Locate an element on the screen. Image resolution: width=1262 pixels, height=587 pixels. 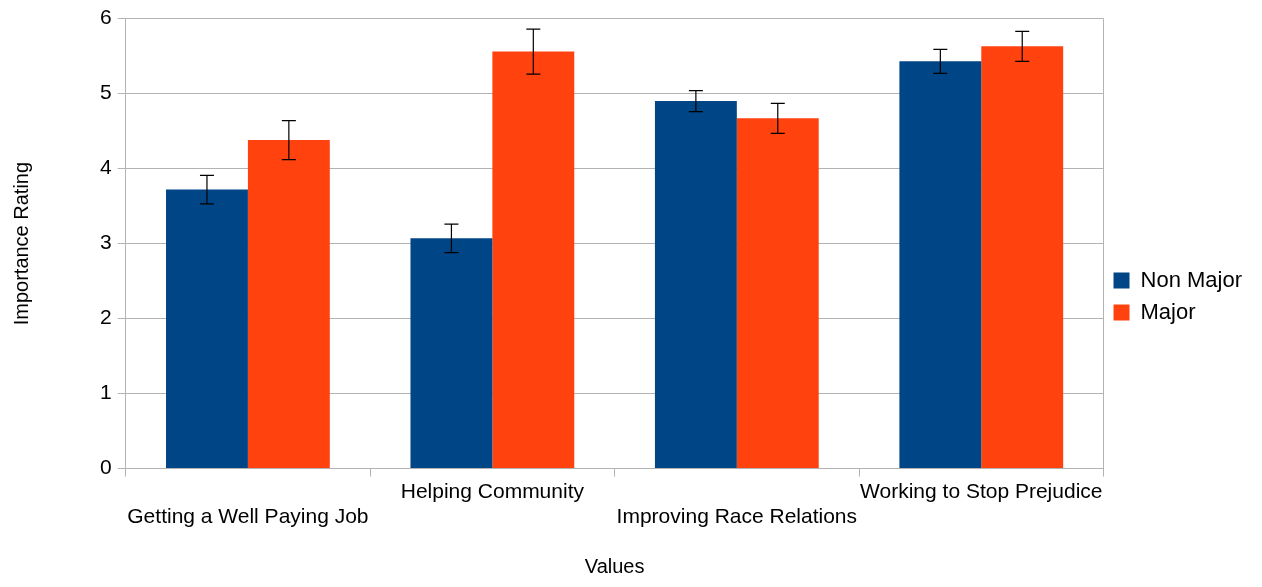
y-tick-label: 0 is located at coordinates (105, 467).